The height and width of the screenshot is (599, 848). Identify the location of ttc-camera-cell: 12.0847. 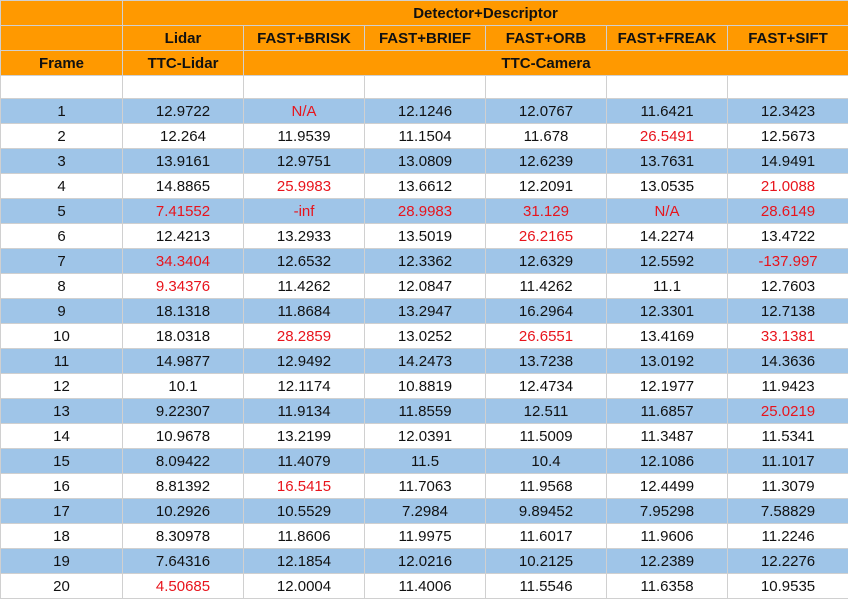
(425, 286).